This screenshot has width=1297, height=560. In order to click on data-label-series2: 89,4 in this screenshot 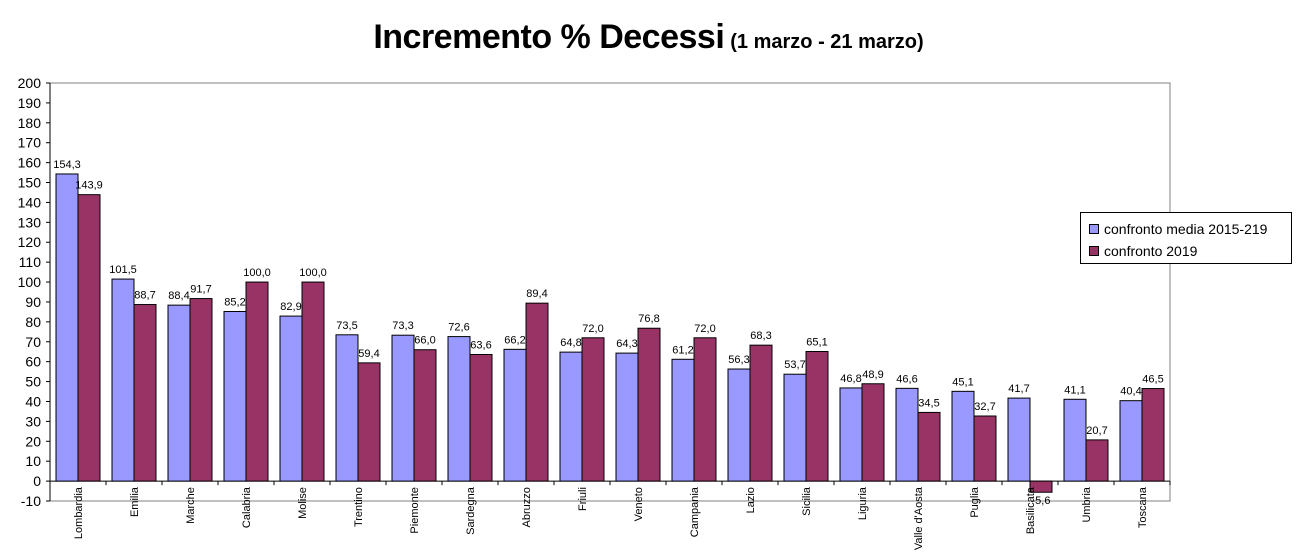, I will do `click(536, 294)`.